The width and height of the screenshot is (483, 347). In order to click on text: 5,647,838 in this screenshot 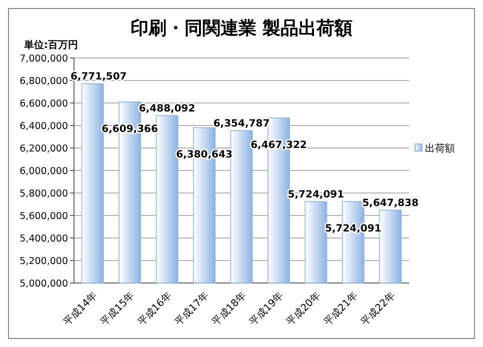, I will do `click(390, 204)`.